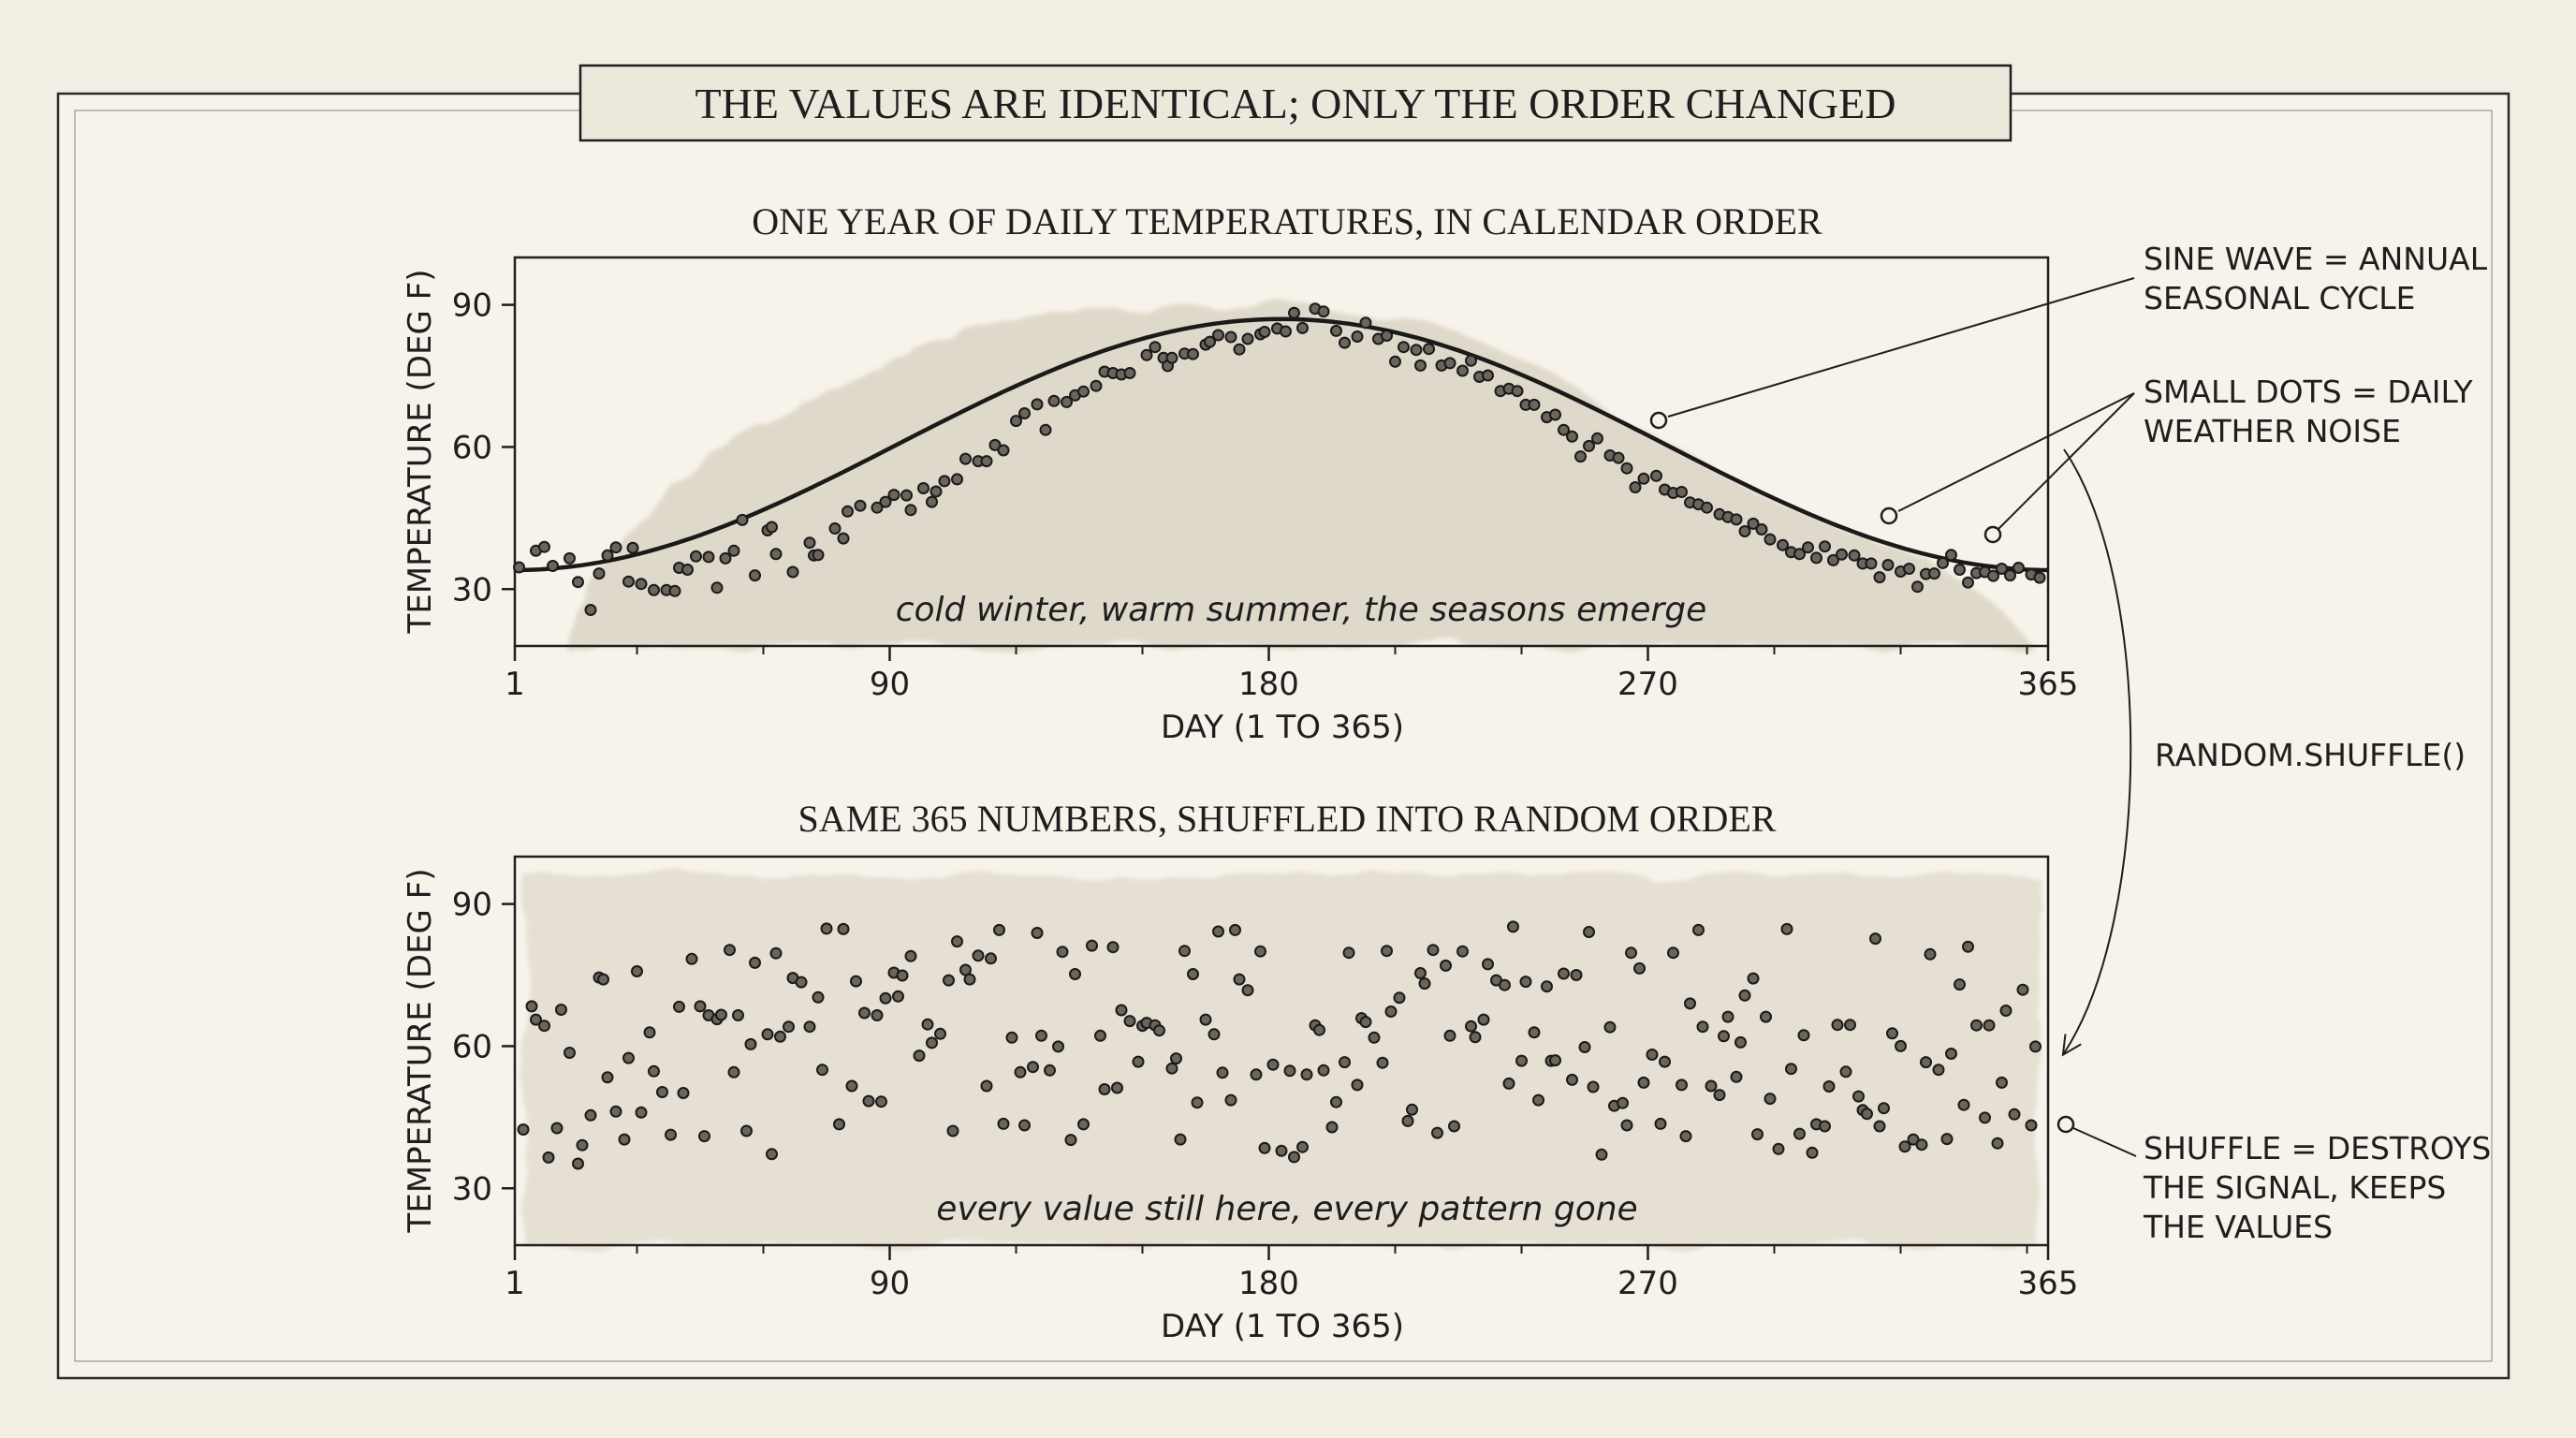  I want to click on annotation-text: SMALL DOTS = DAILY, so click(2309, 392).